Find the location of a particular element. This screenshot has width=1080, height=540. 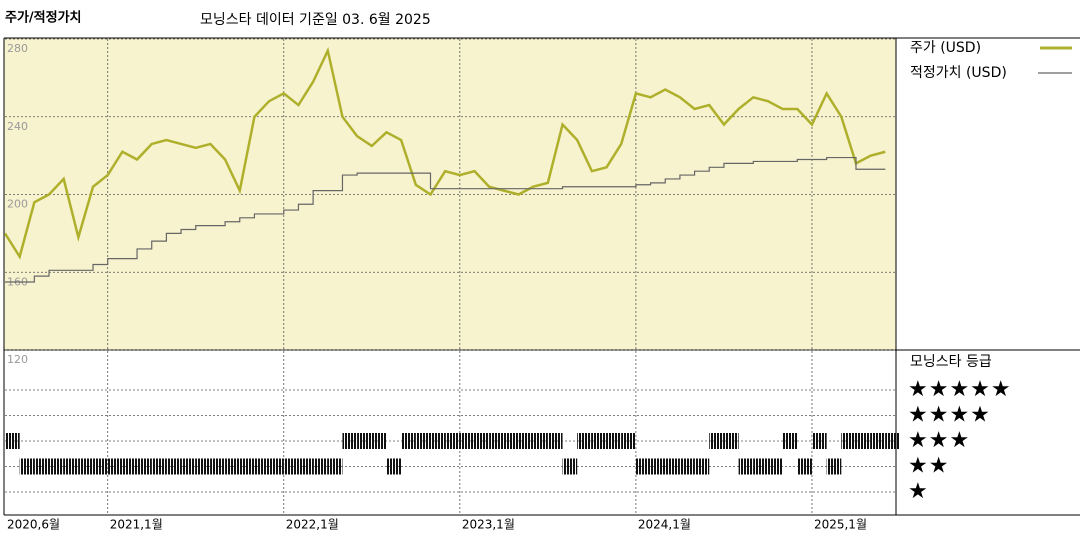

x-tick-label: 2025,1월 is located at coordinates (840, 525).